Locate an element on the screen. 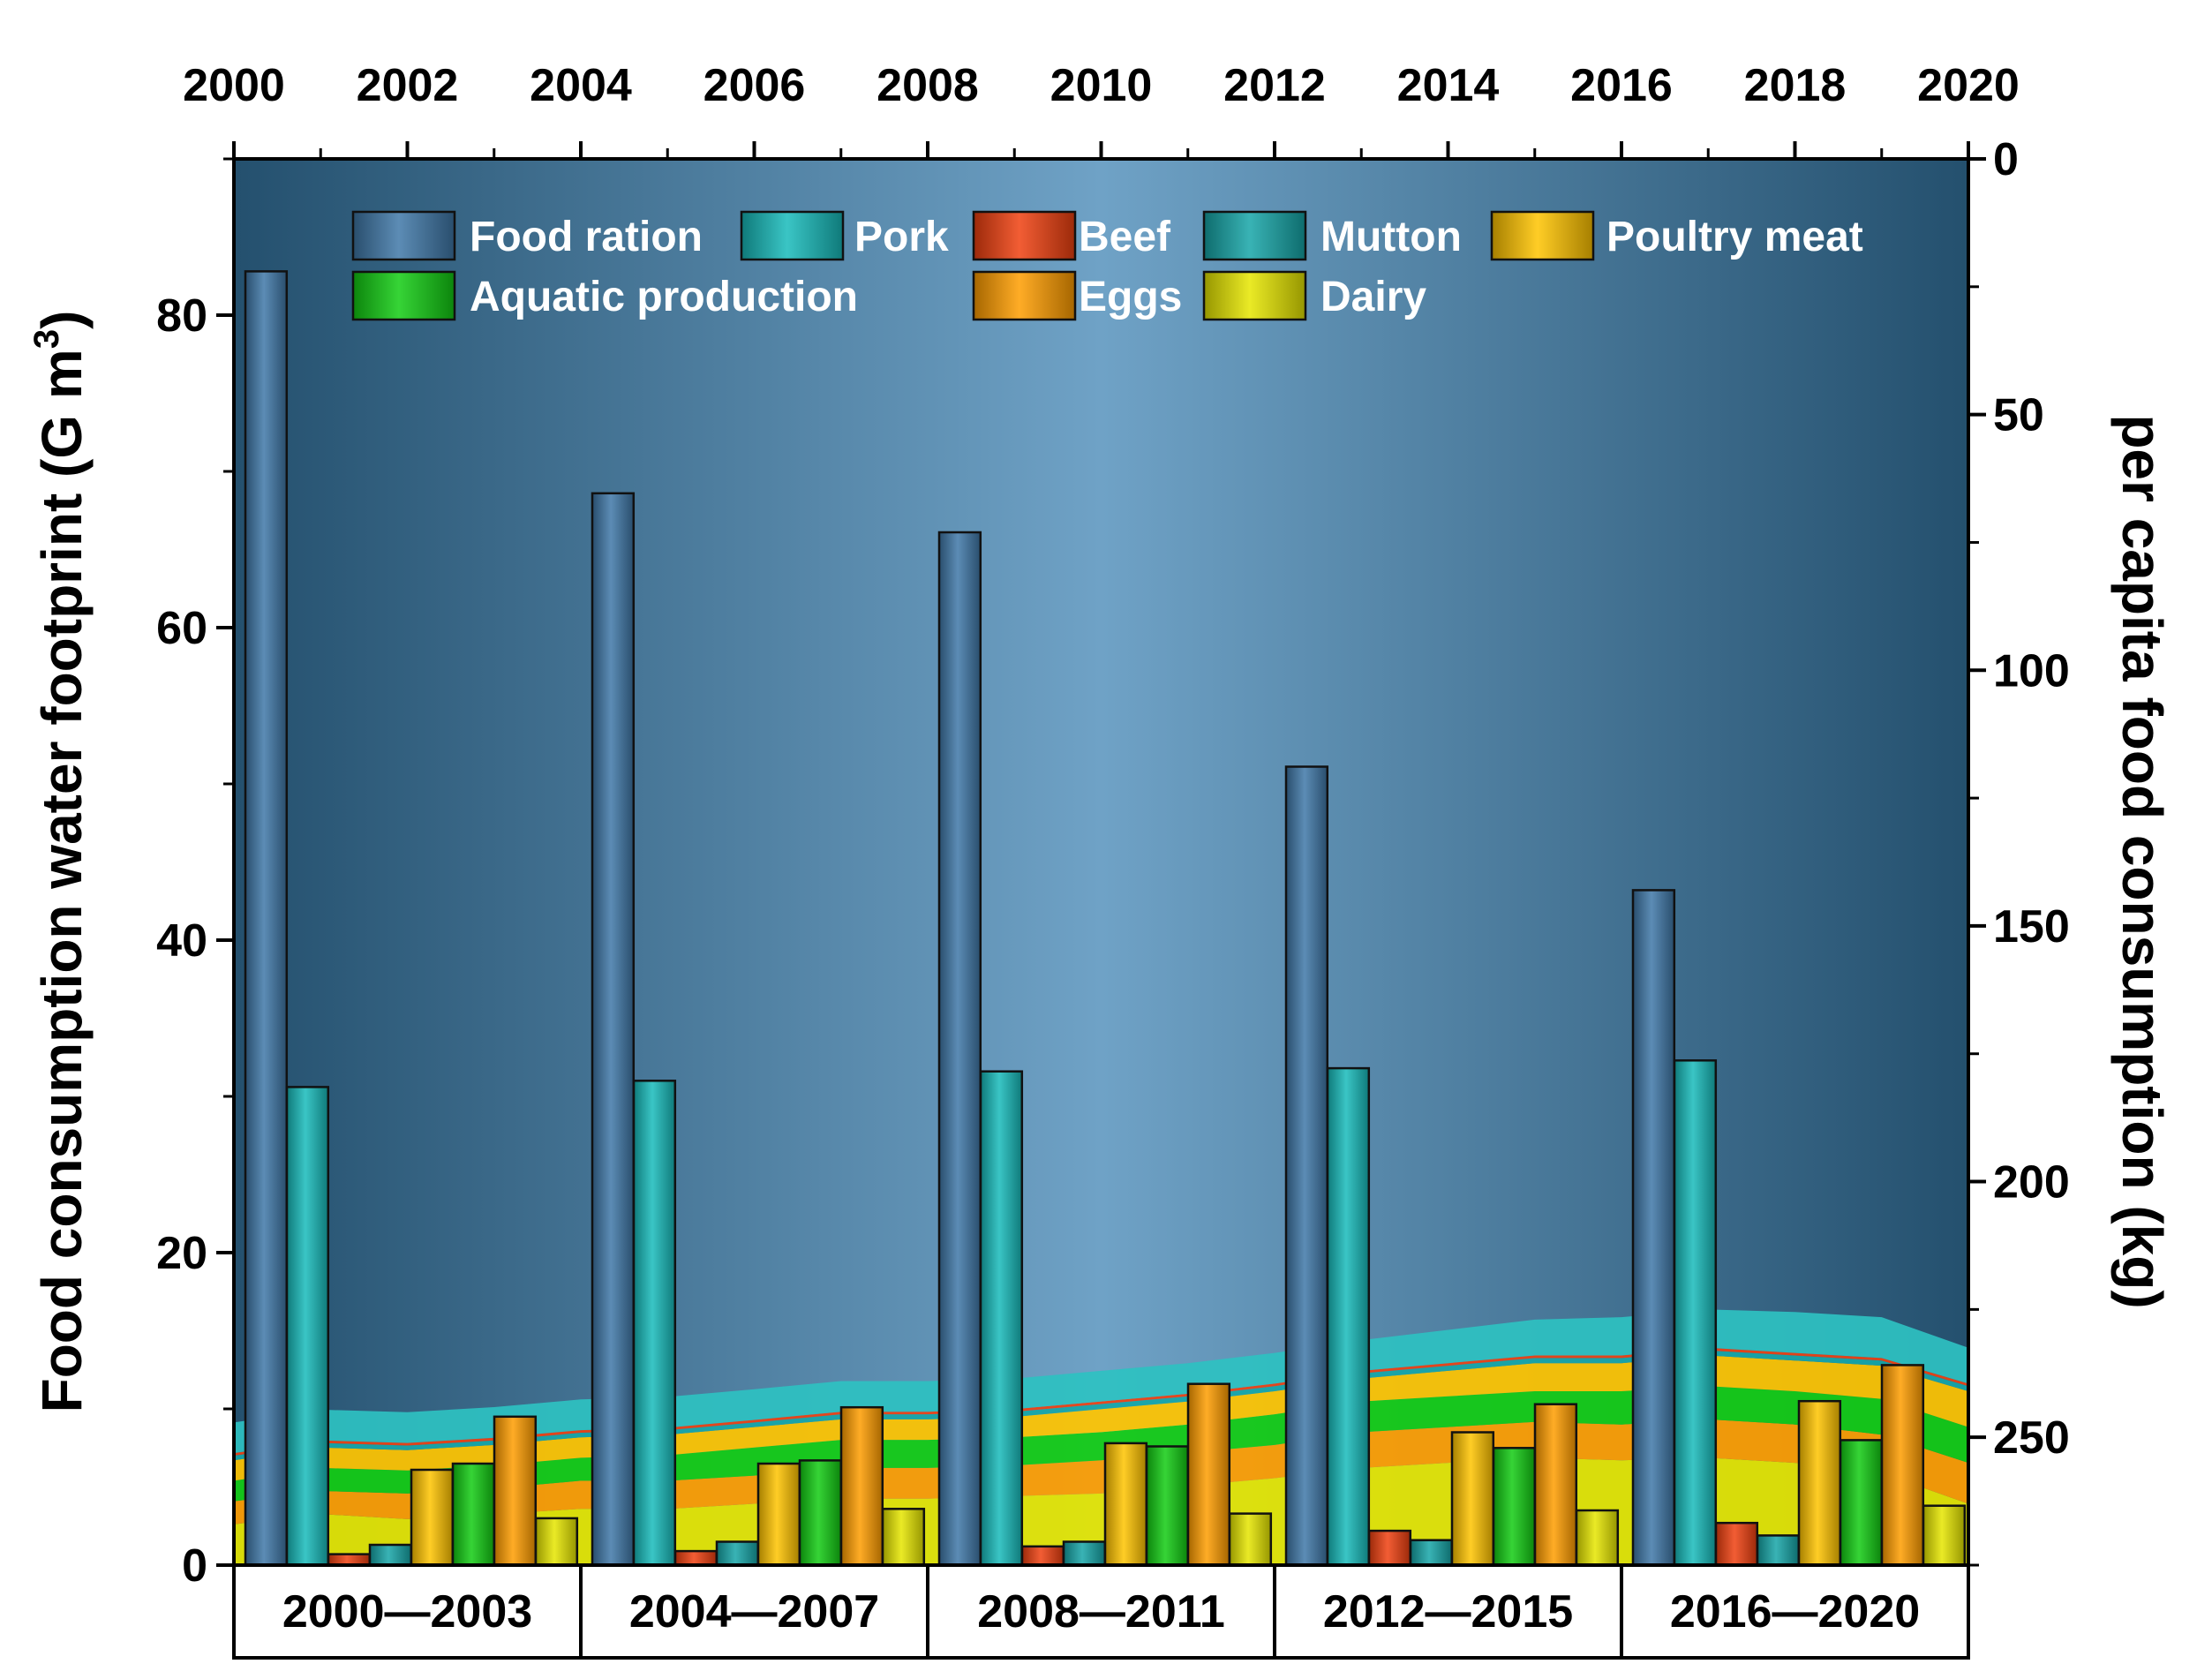 The image size is (2212, 1679). legend-swatch-eggs is located at coordinates (1024, 295).